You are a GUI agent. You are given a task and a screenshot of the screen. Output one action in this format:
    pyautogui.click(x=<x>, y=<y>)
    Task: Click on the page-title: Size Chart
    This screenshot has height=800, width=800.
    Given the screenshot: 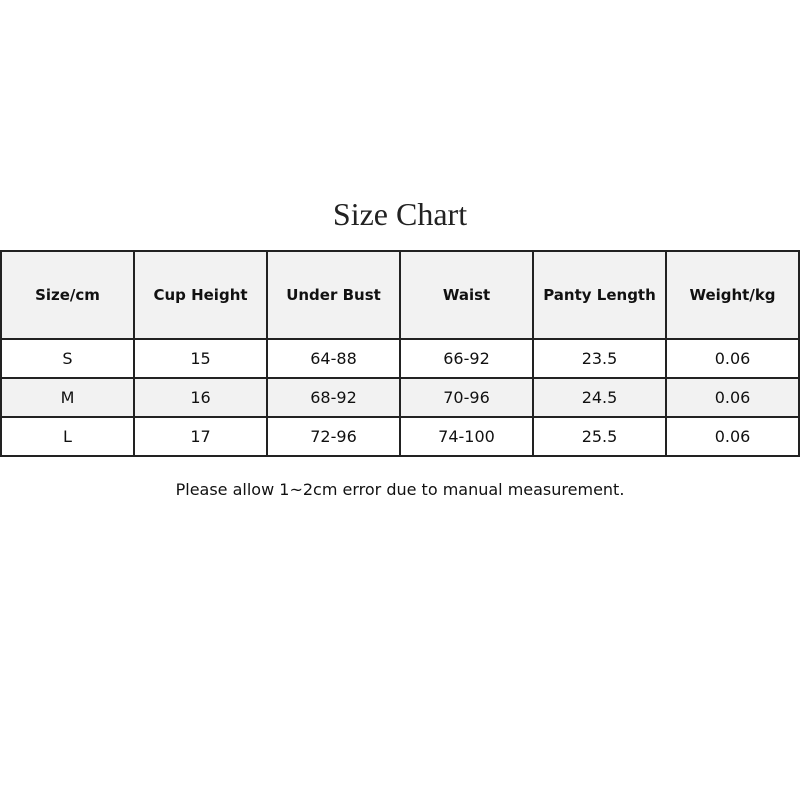 What is the action you would take?
    pyautogui.click(x=400, y=214)
    